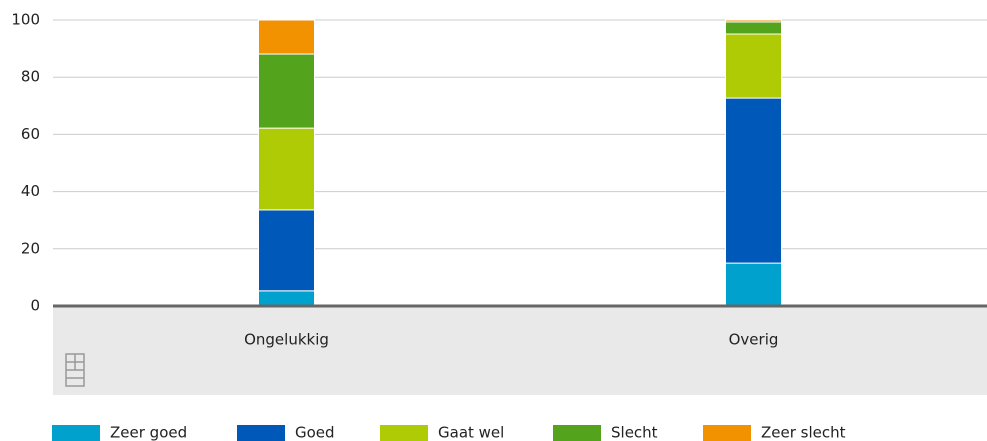  I want to click on y-tick-label: 80, so click(30, 77).